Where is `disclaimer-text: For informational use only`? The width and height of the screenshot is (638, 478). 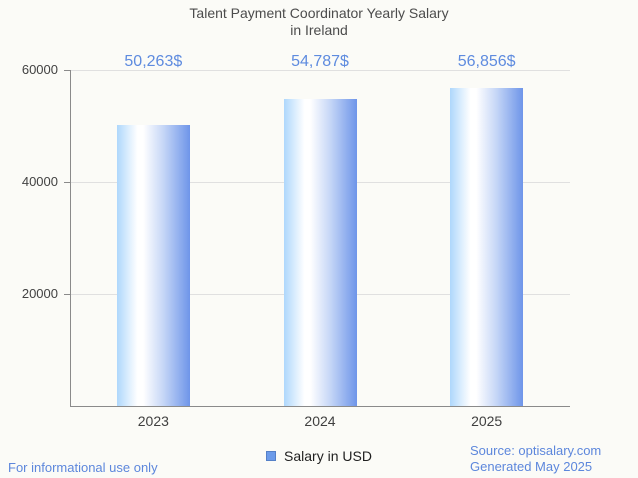
disclaimer-text: For informational use only is located at coordinates (83, 467).